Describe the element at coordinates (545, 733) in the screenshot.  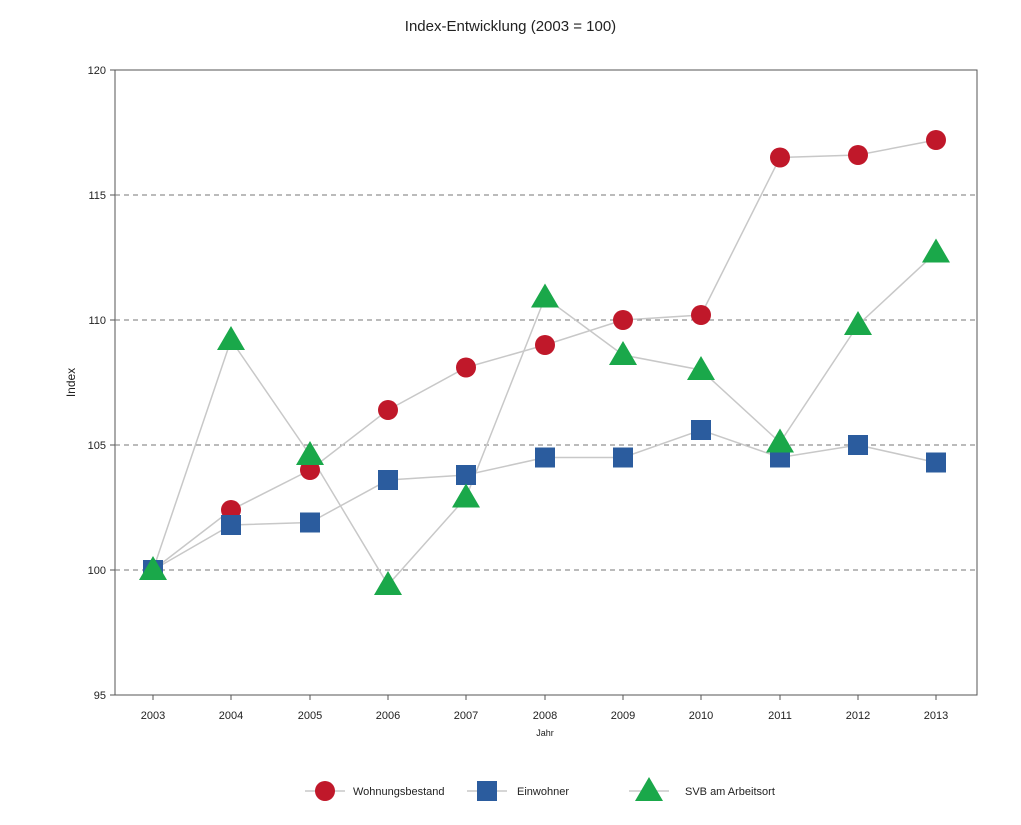
I see `x-axis-title: Jahr` at that location.